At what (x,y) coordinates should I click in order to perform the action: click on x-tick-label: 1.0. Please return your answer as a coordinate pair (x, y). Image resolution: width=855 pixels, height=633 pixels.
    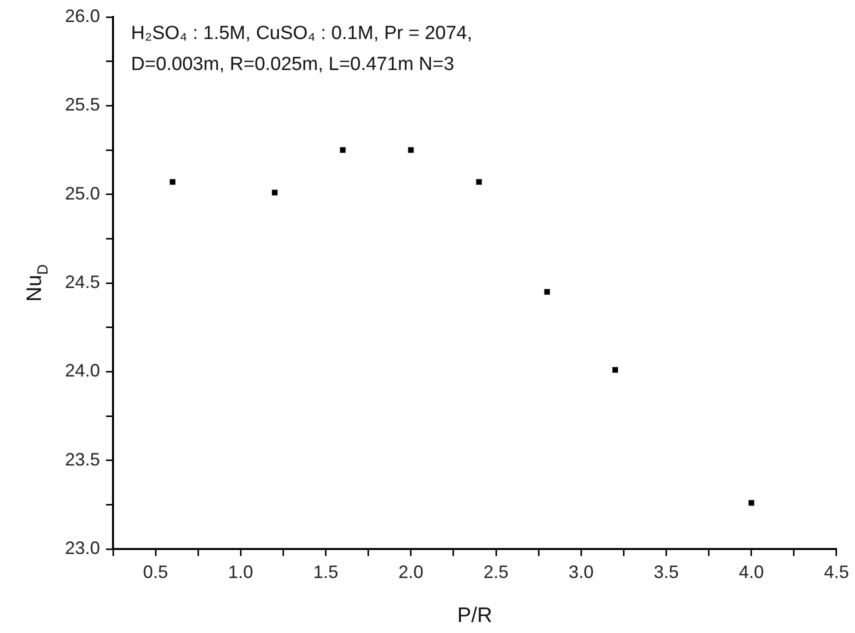
    Looking at the image, I should click on (241, 572).